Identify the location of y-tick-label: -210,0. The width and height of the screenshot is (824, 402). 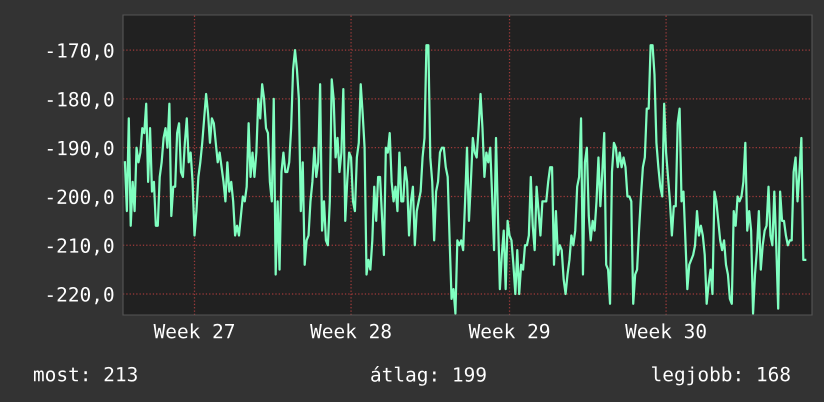
(81, 247).